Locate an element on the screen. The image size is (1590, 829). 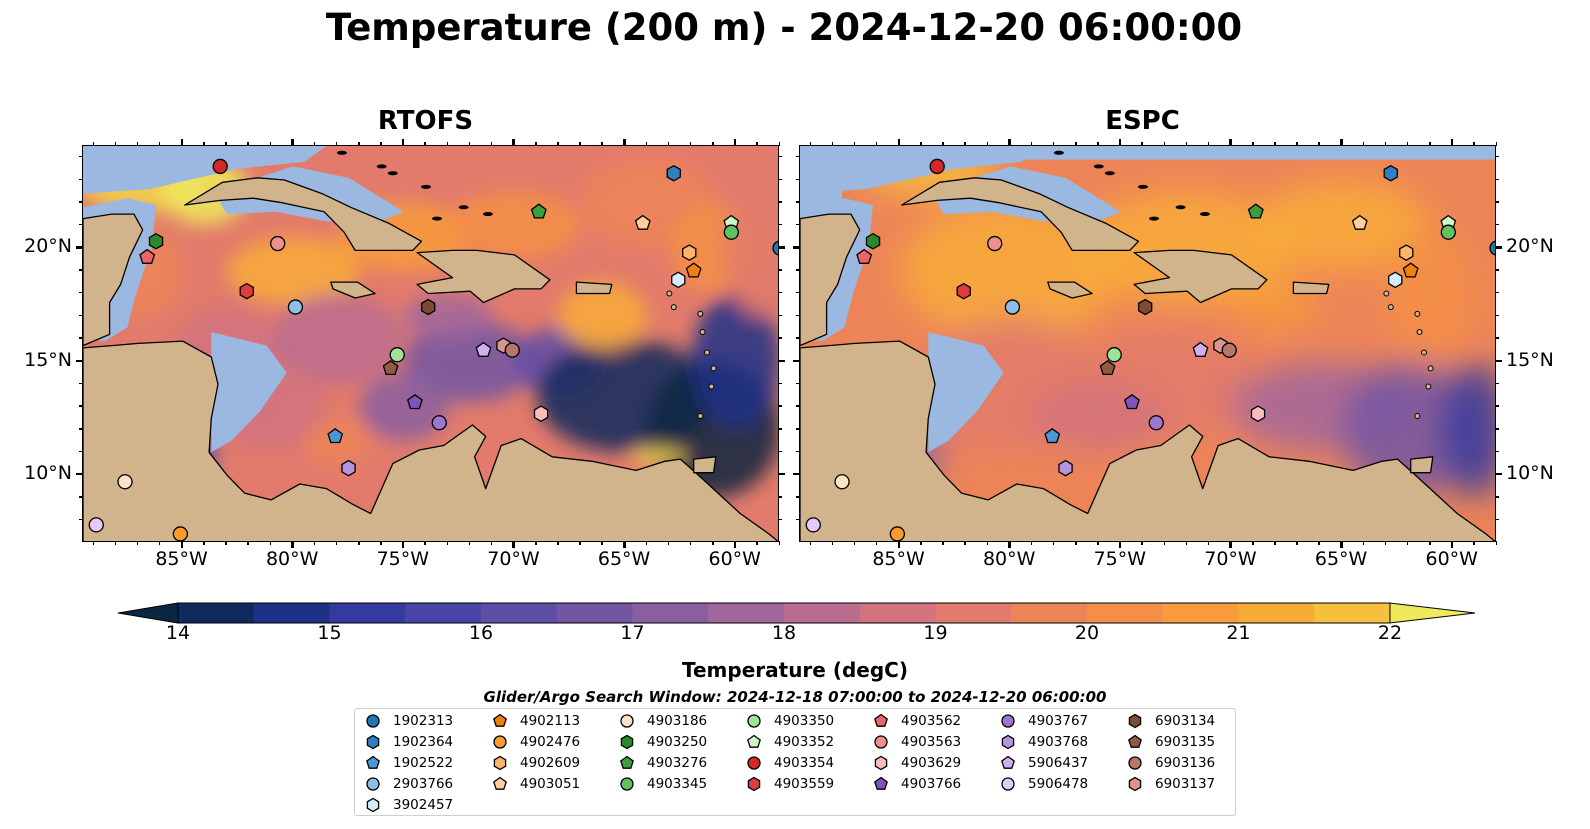
legend-label: 4903186 is located at coordinates (677, 721).